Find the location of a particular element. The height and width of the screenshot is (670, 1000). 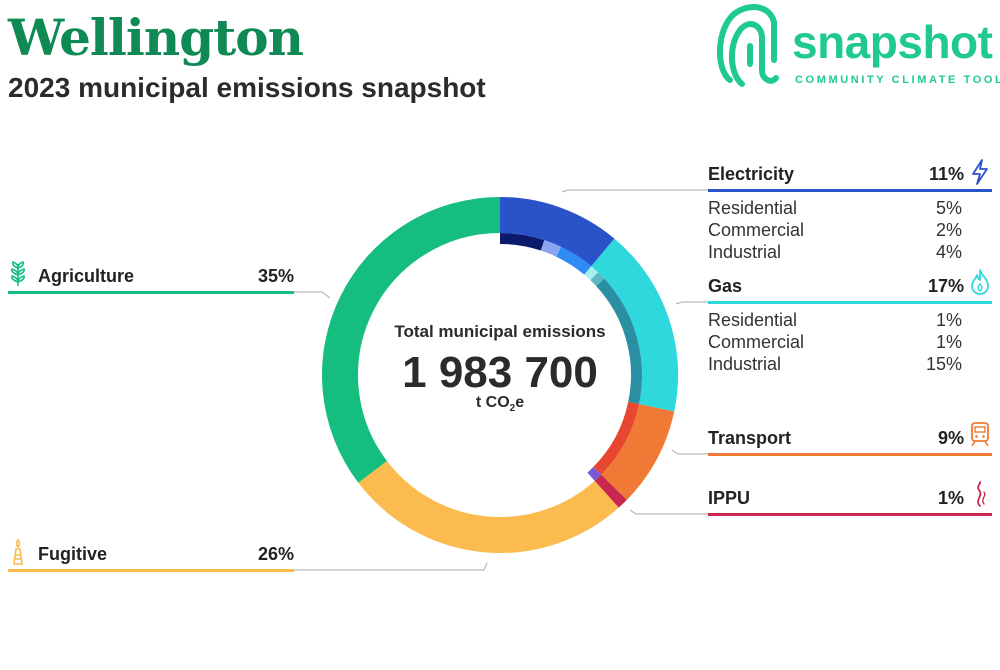

electricity-sub-industrial: Industrial 4% is located at coordinates (835, 252).